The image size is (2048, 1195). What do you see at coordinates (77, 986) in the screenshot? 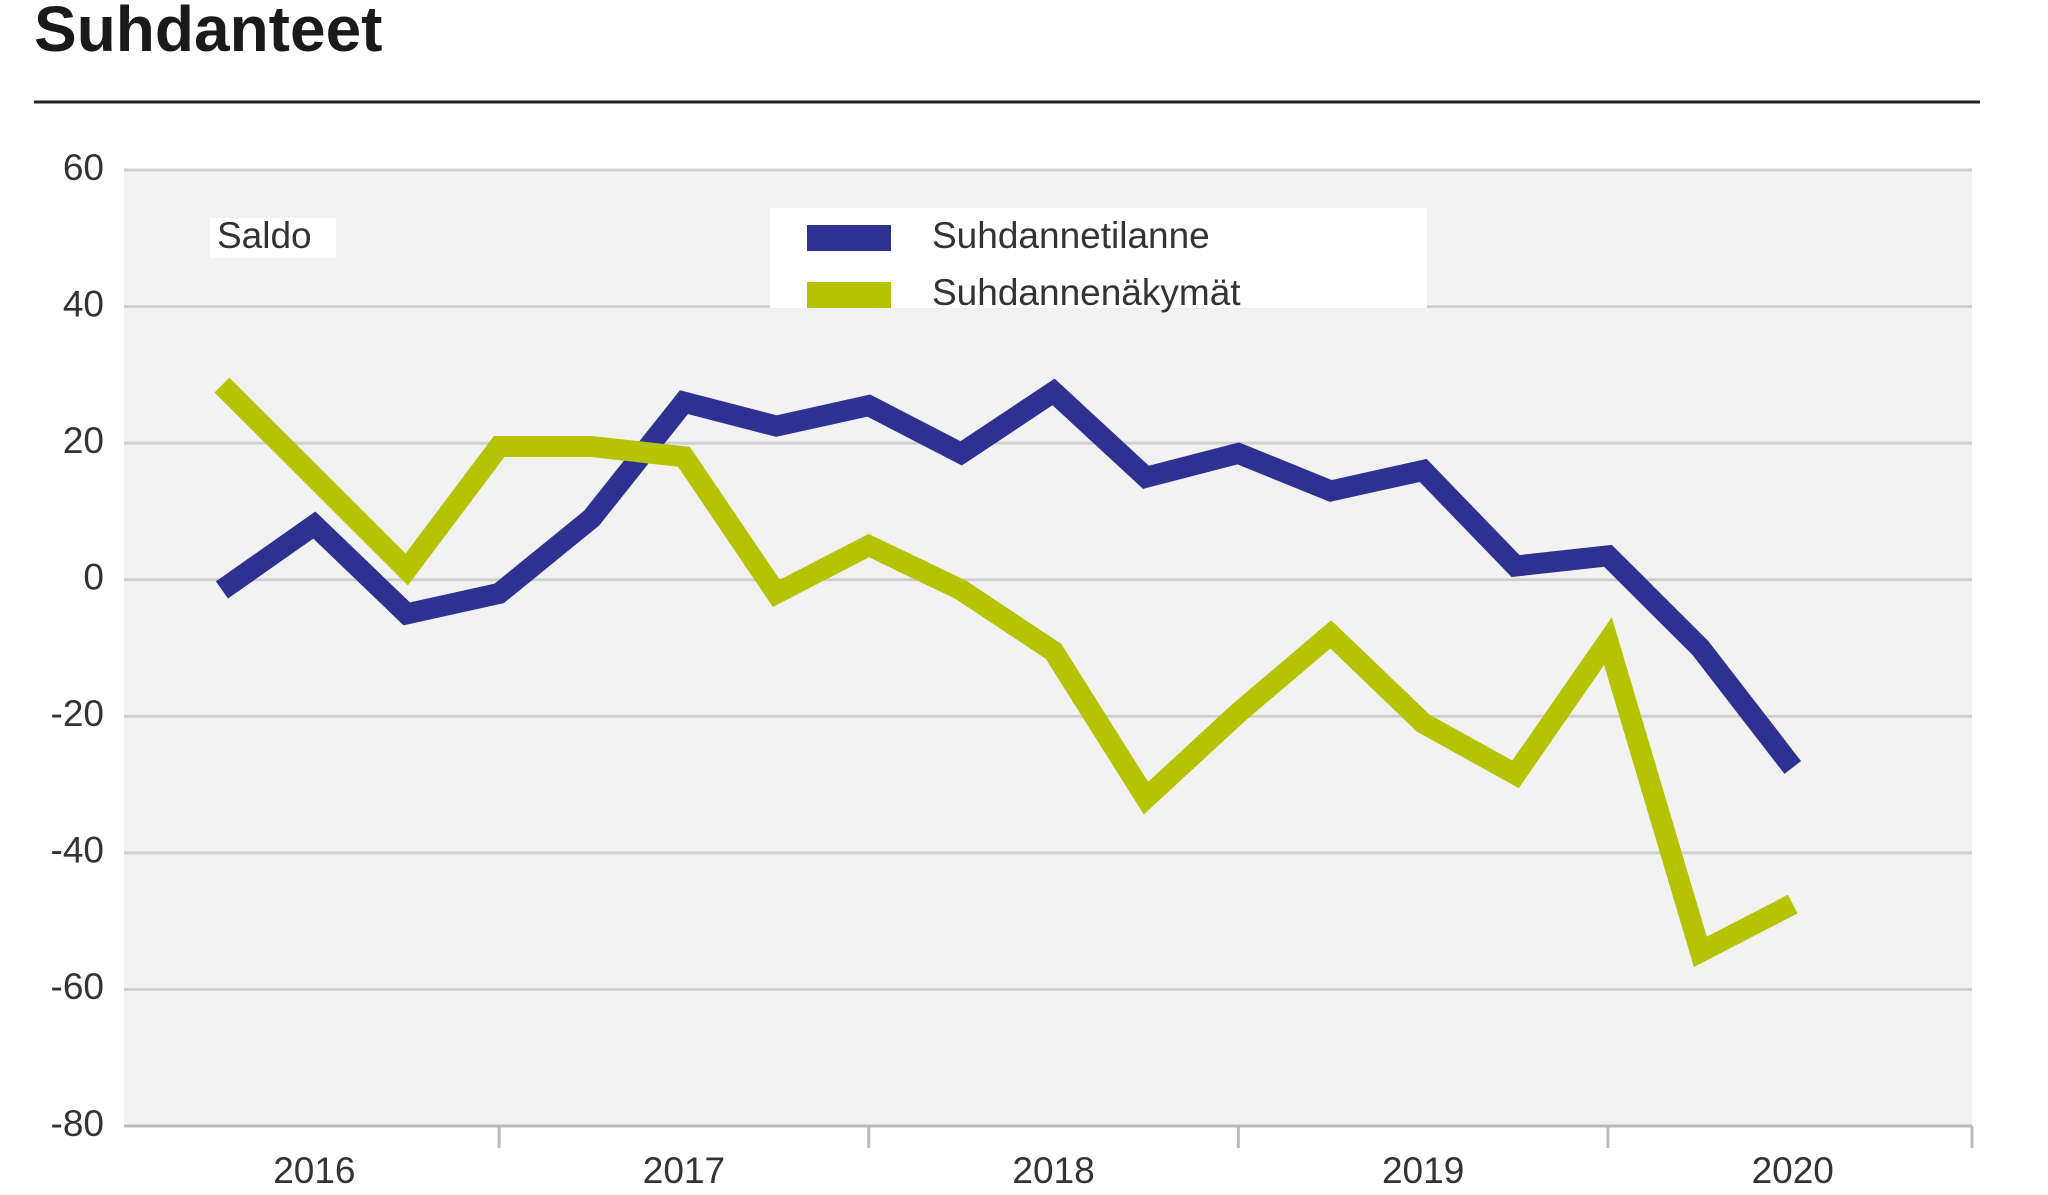
I see `y-tick-label: -60` at bounding box center [77, 986].